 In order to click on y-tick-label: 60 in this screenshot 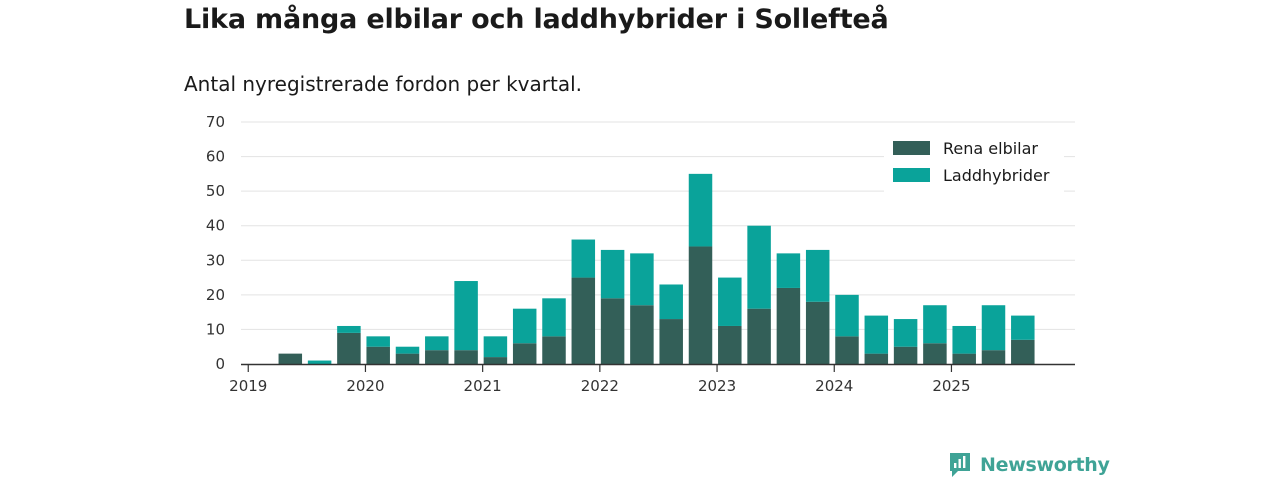, I will do `click(215, 157)`.